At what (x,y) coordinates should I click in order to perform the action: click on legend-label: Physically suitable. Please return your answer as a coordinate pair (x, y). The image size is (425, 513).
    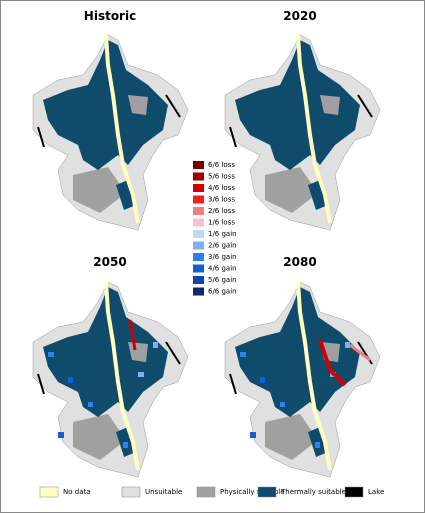
    Looking at the image, I should click on (252, 492).